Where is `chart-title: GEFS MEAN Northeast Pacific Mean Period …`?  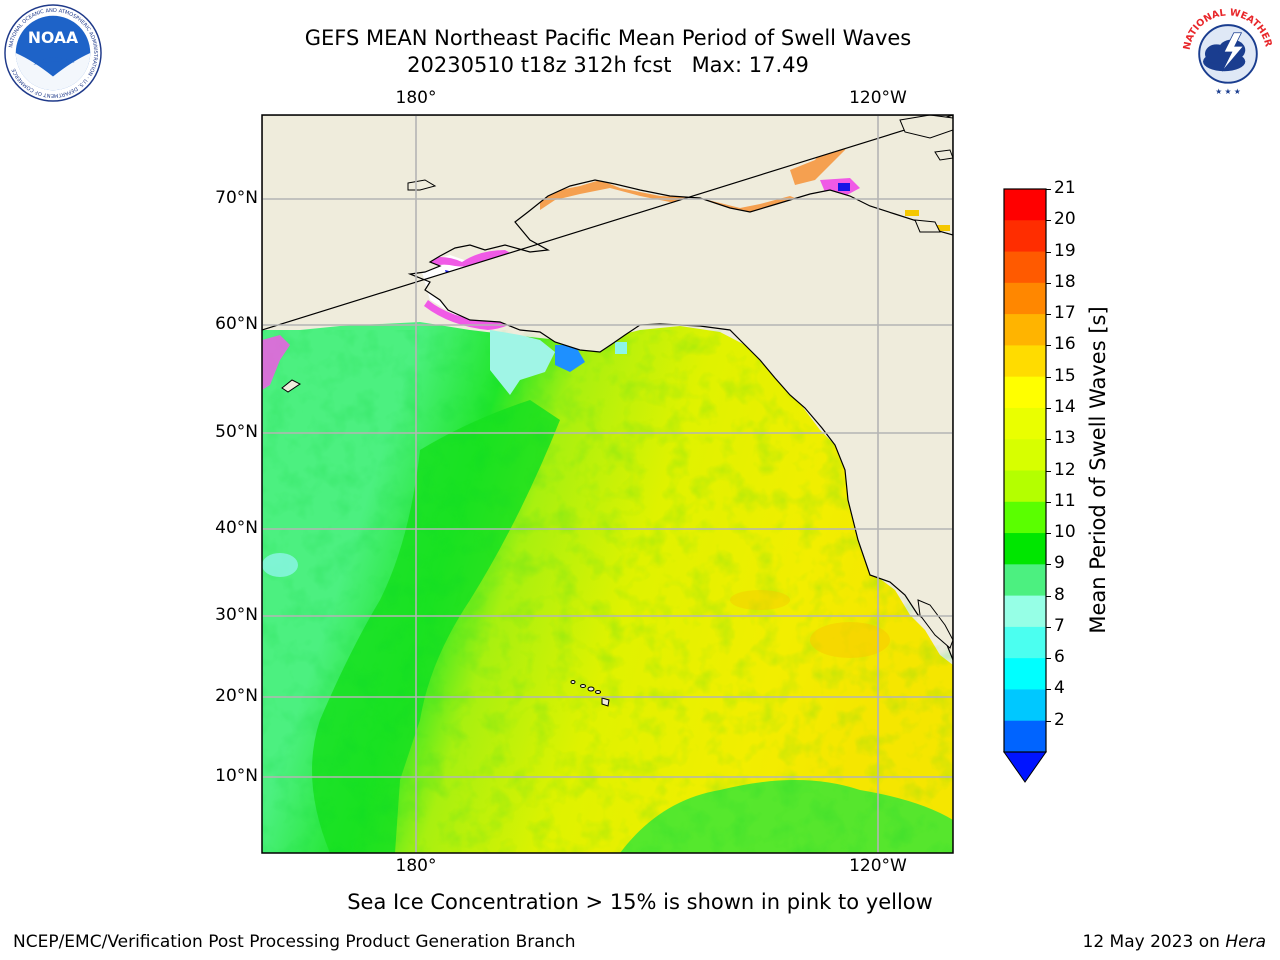 chart-title: GEFS MEAN Northeast Pacific Mean Period … is located at coordinates (608, 38).